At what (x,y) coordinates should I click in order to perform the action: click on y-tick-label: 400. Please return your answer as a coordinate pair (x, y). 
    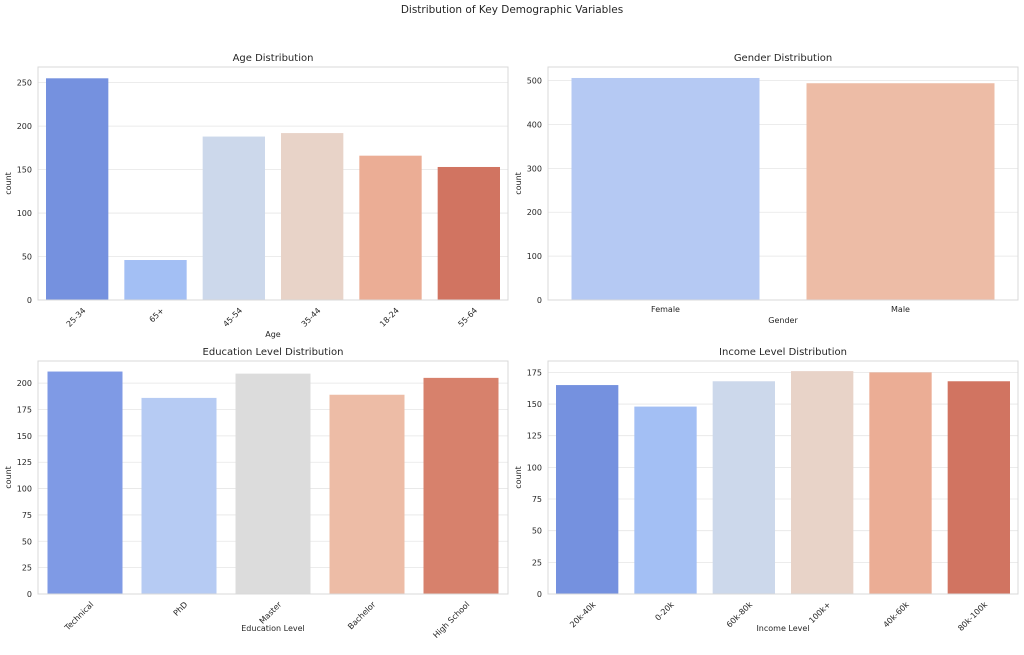
    Looking at the image, I should click on (534, 124).